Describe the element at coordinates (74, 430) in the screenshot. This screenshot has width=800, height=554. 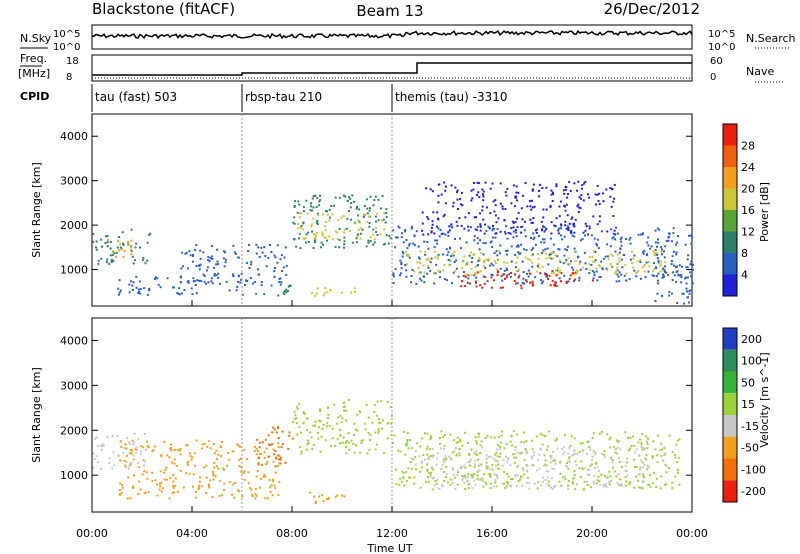
I see `velocity-ytick-label: 2000` at that location.